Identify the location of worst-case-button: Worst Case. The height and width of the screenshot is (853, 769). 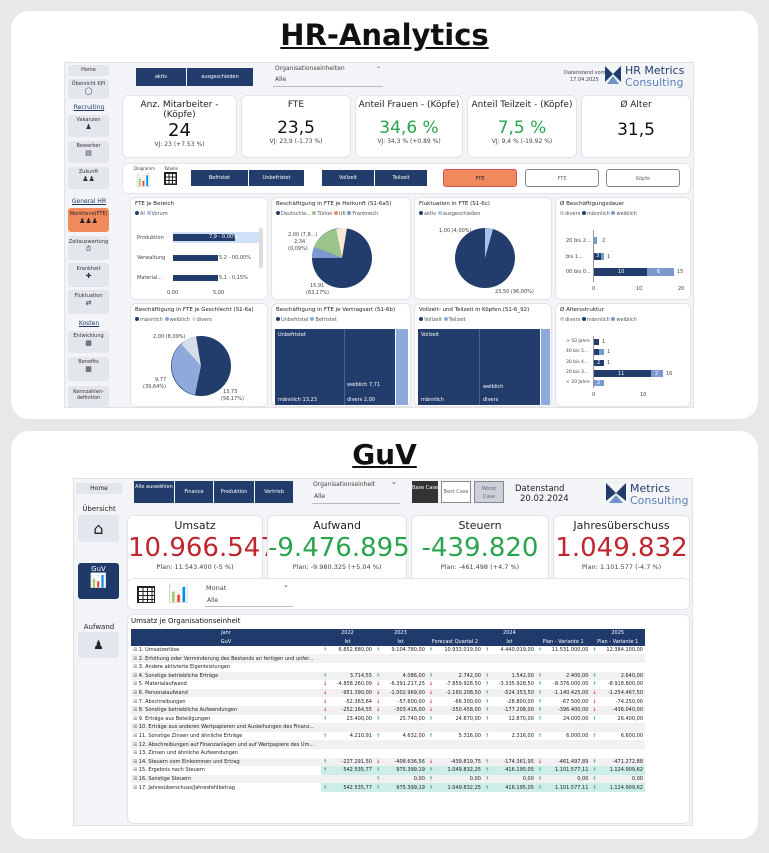
(489, 492).